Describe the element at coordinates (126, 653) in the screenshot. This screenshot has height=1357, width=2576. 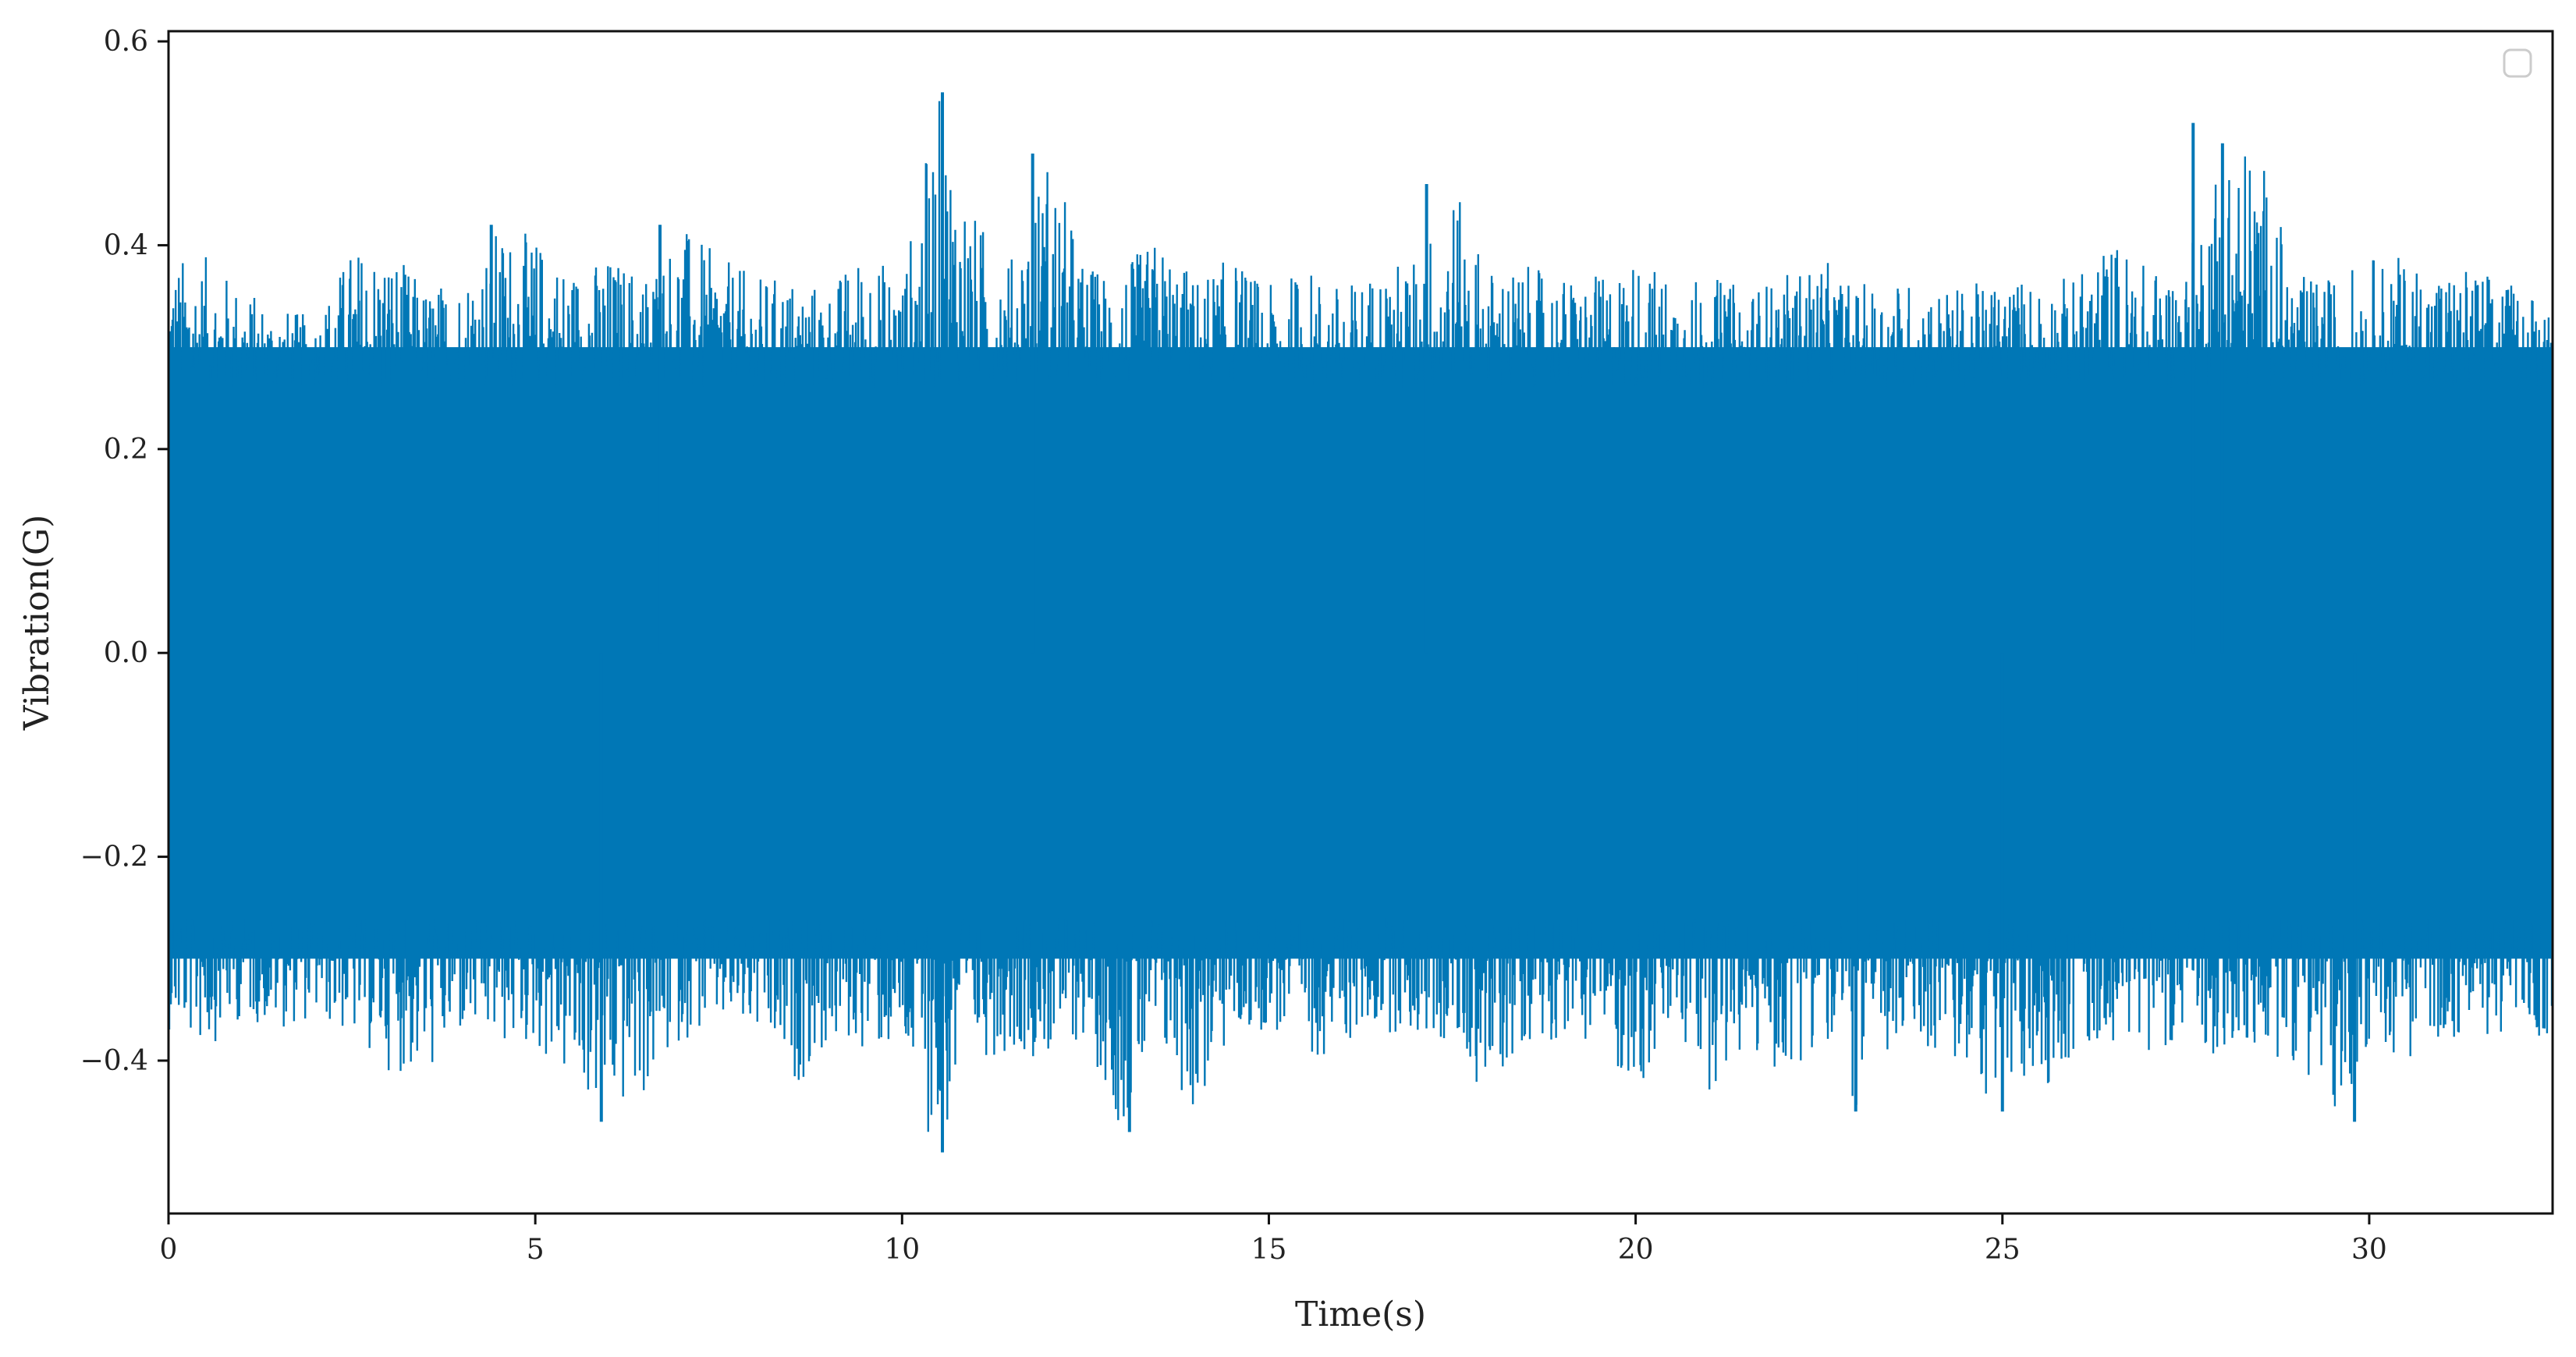
I see `y-tick-label: 0.0` at that location.